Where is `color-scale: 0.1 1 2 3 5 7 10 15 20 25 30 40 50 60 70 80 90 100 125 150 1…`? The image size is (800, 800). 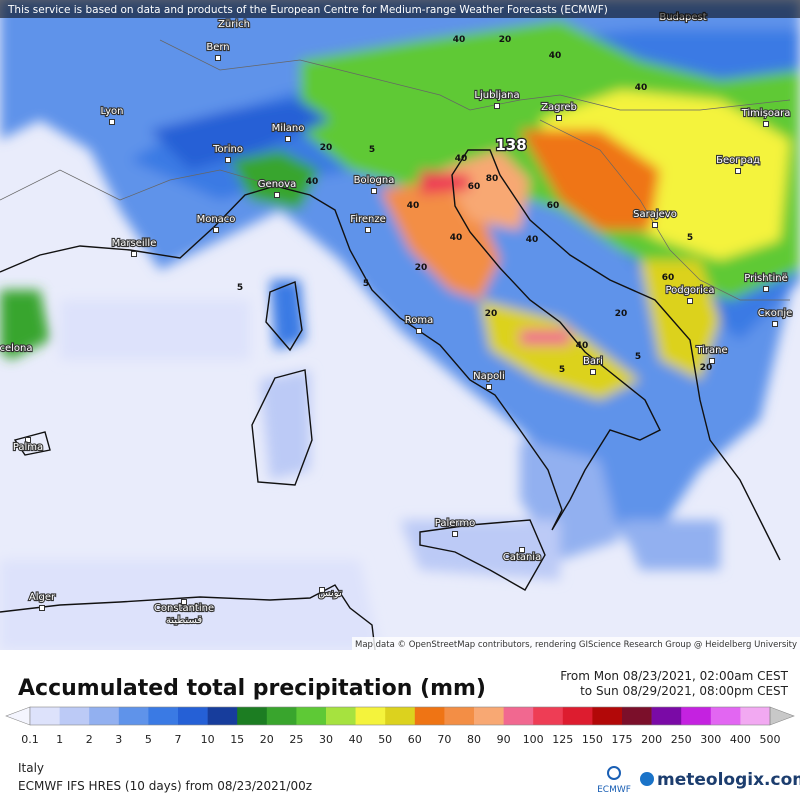 color-scale: 0.1 1 2 3 5 7 10 15 20 25 30 40 50 60 70 80 90 100 125 150 1… is located at coordinates (400, 726).